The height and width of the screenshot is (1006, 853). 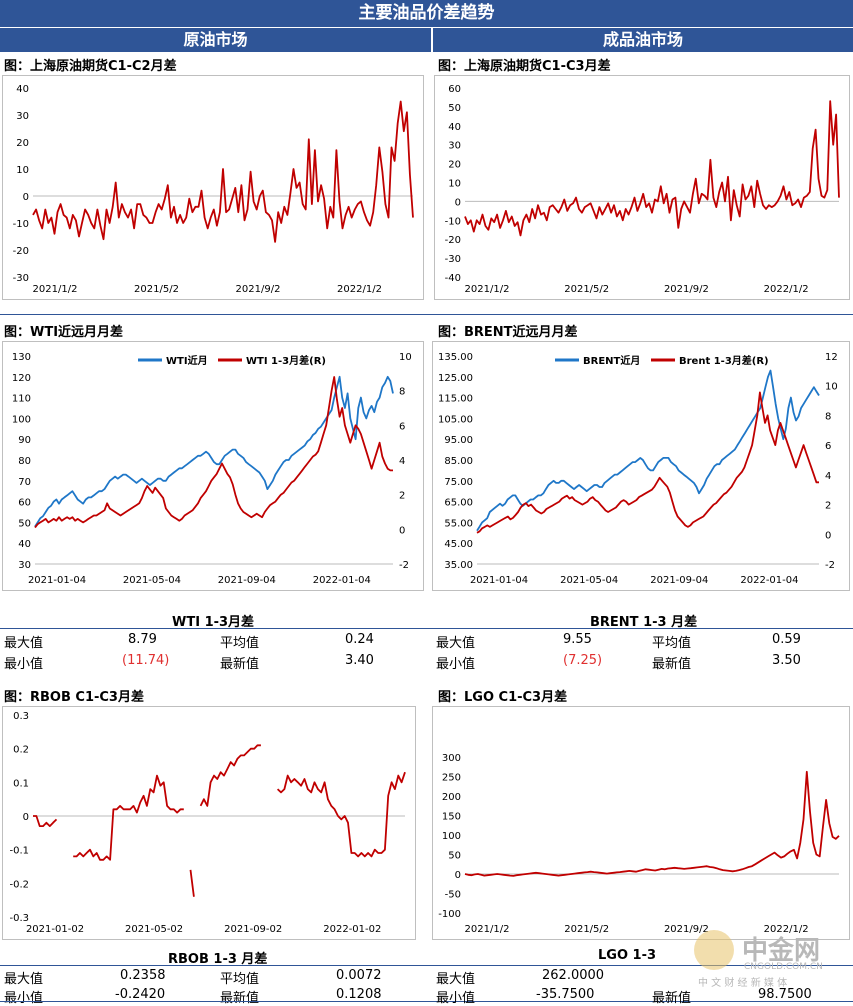 I want to click on x-tick-label: 2021-05-04, so click(x=152, y=580).